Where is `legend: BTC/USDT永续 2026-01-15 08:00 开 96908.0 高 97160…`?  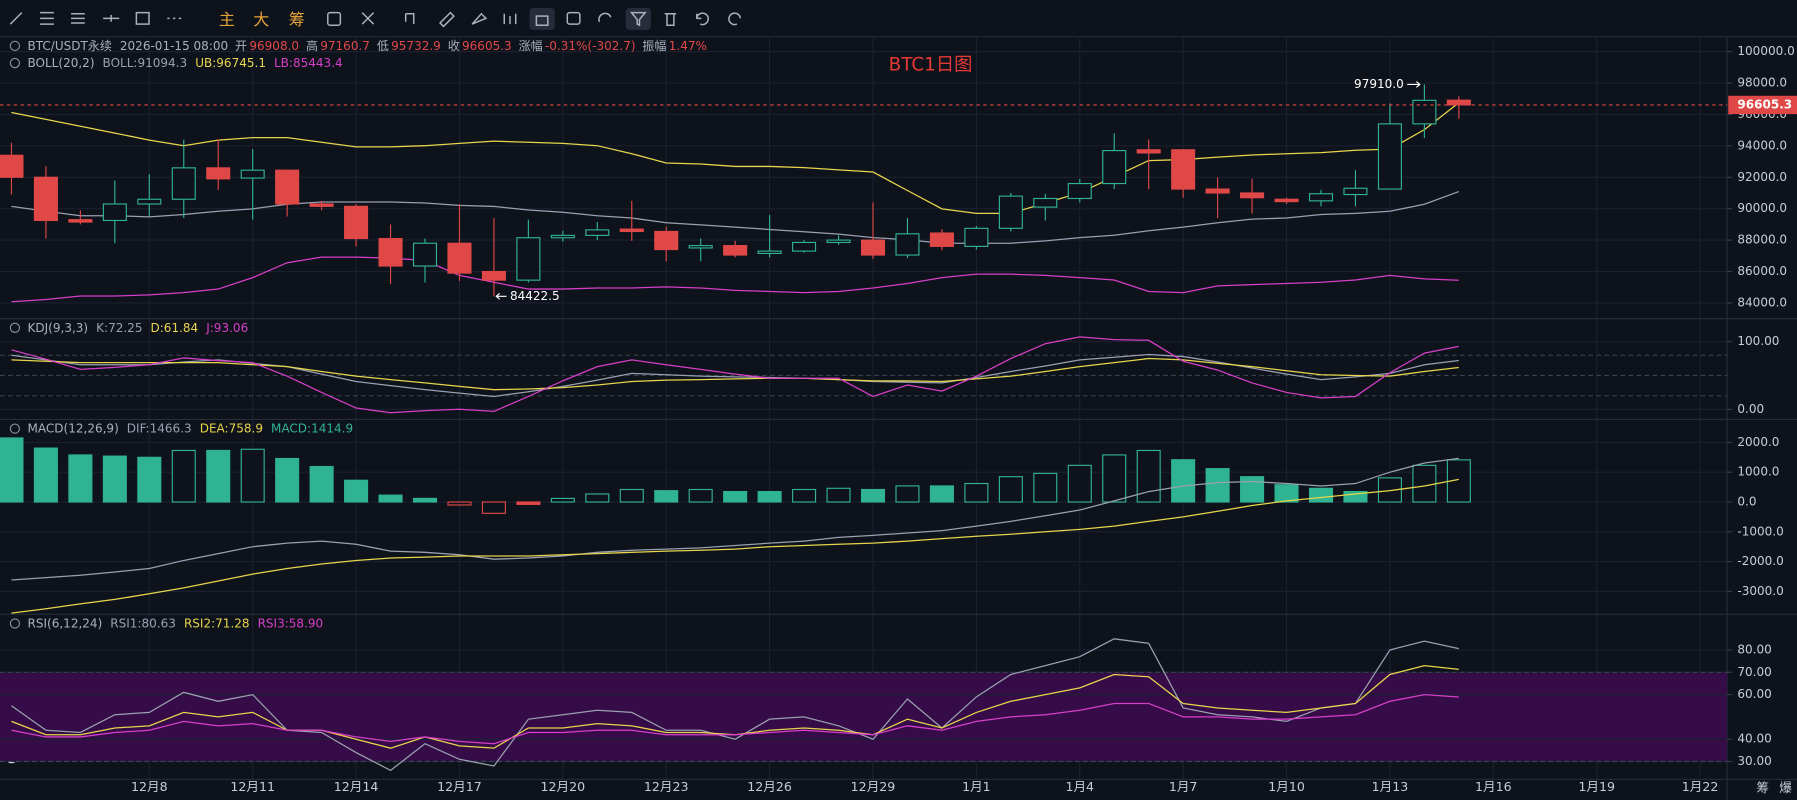 legend: BTC/USDT永续 2026-01-15 08:00 开 96908.0 高 97160… is located at coordinates (367, 44).